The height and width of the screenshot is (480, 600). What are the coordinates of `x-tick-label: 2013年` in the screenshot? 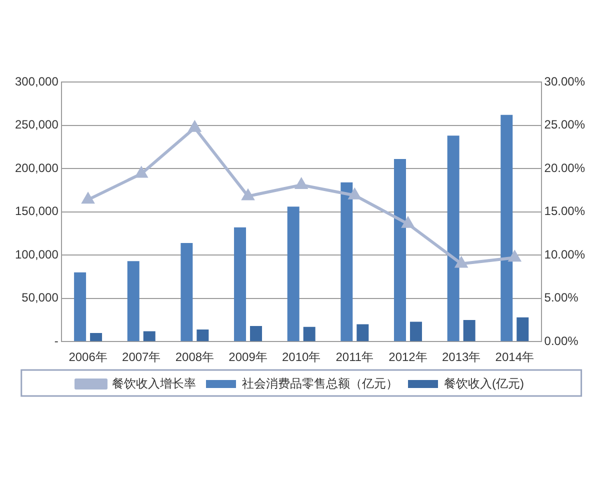 It's located at (461, 357).